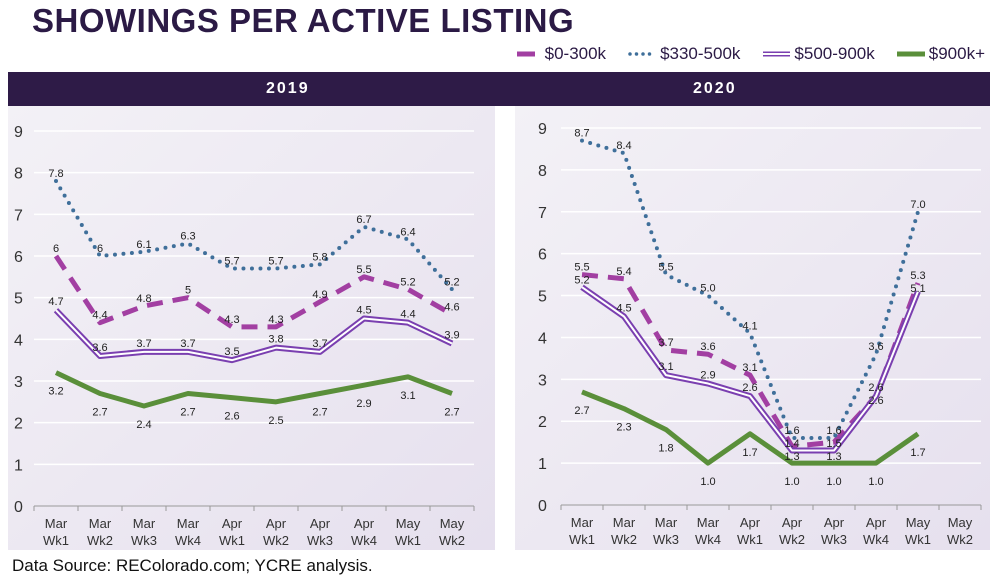 This screenshot has height=579, width=999. I want to click on legend-item-330-500k: $330-500k, so click(684, 54).